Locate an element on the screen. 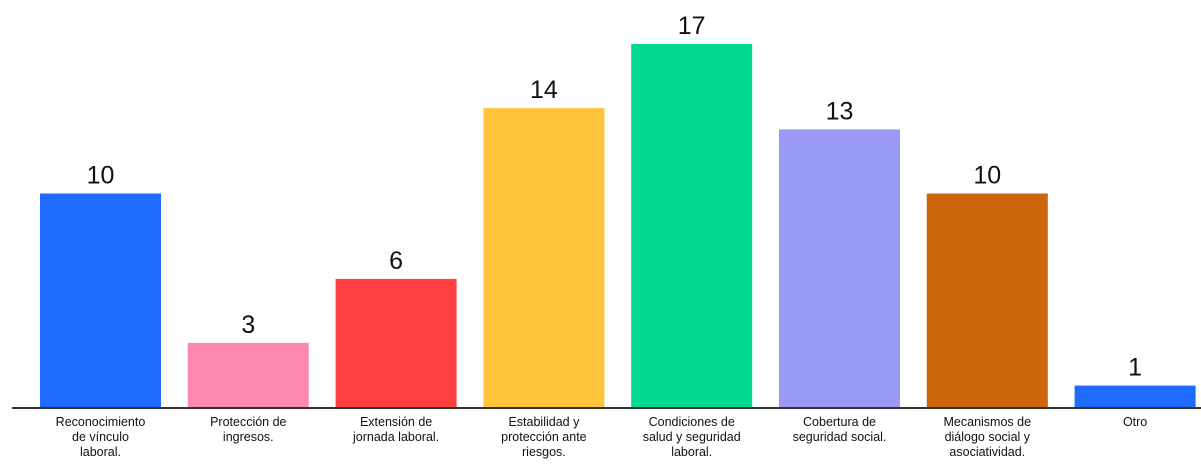 The width and height of the screenshot is (1201, 464). category-label-line: ingresos. is located at coordinates (248, 437).